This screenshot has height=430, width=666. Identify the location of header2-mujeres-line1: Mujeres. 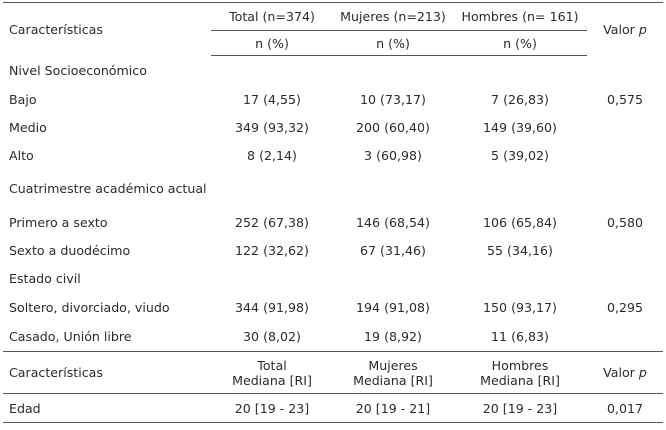
(393, 365).